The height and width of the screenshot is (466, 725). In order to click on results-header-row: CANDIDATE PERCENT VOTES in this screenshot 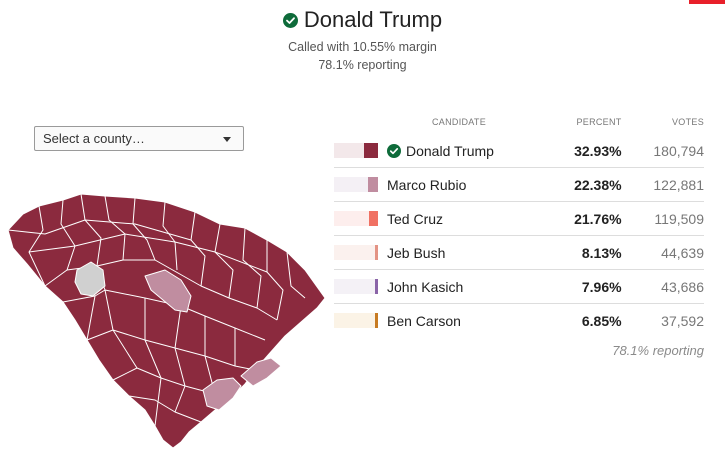, I will do `click(519, 124)`.